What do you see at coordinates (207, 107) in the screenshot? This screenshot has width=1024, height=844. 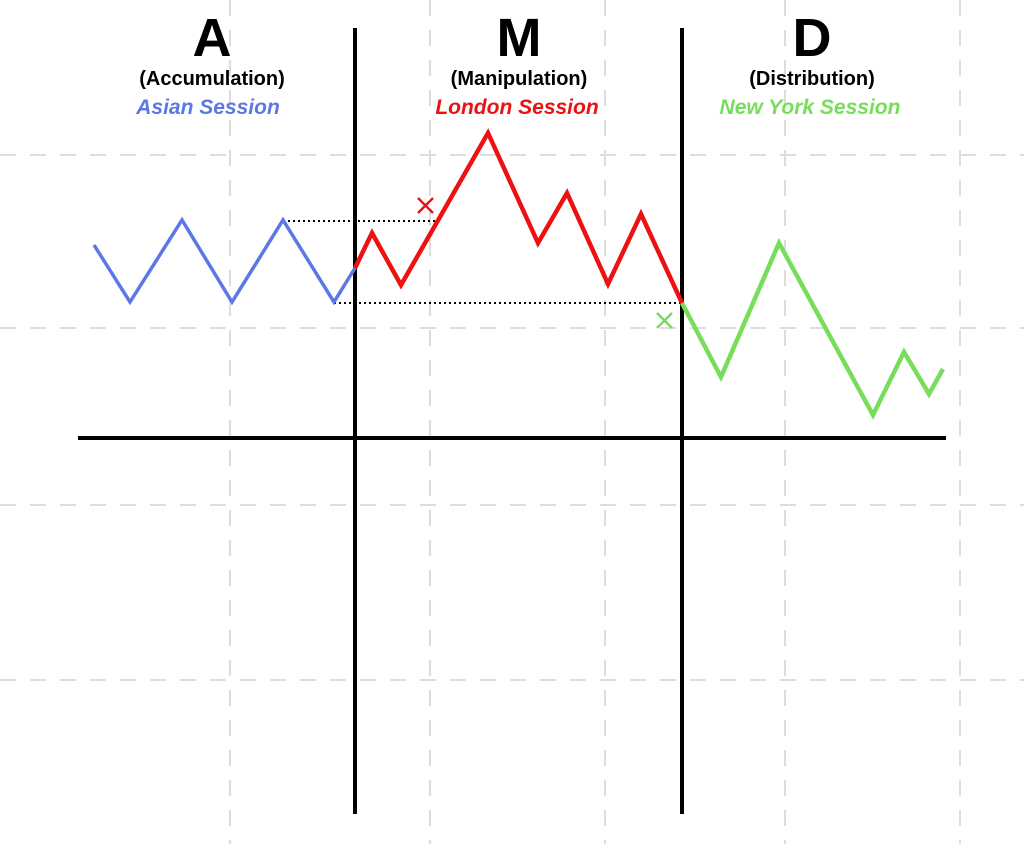 I see `section-session-accumulation: Asian Session` at bounding box center [207, 107].